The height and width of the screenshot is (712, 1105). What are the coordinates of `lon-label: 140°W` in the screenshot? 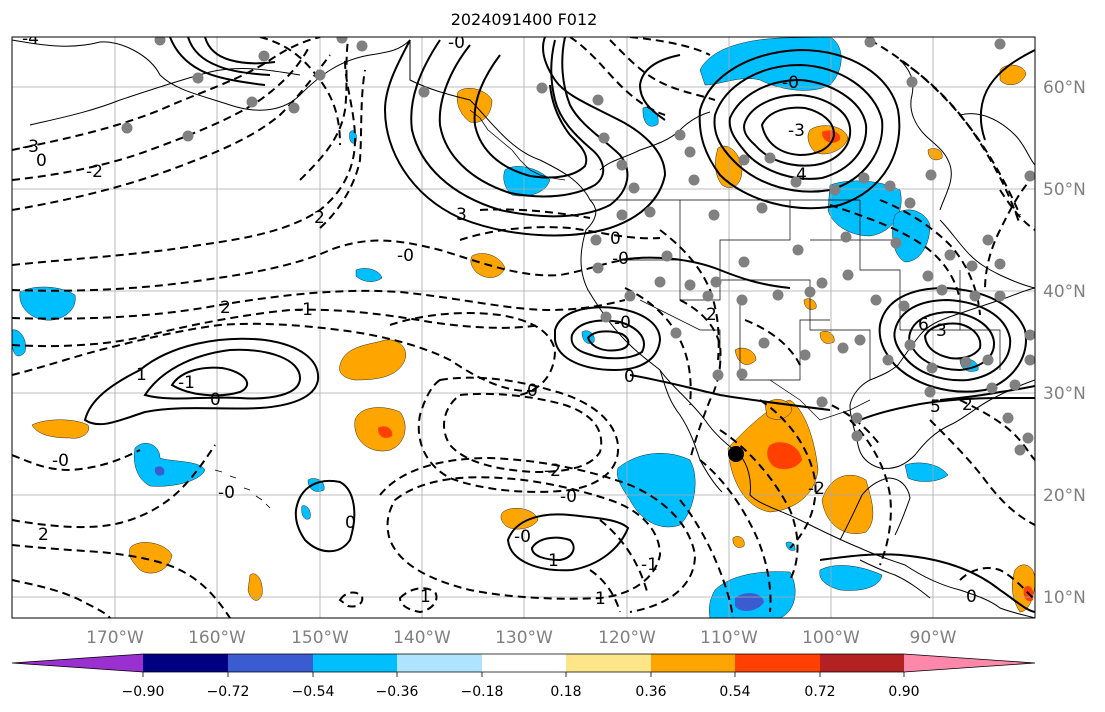 It's located at (422, 638).